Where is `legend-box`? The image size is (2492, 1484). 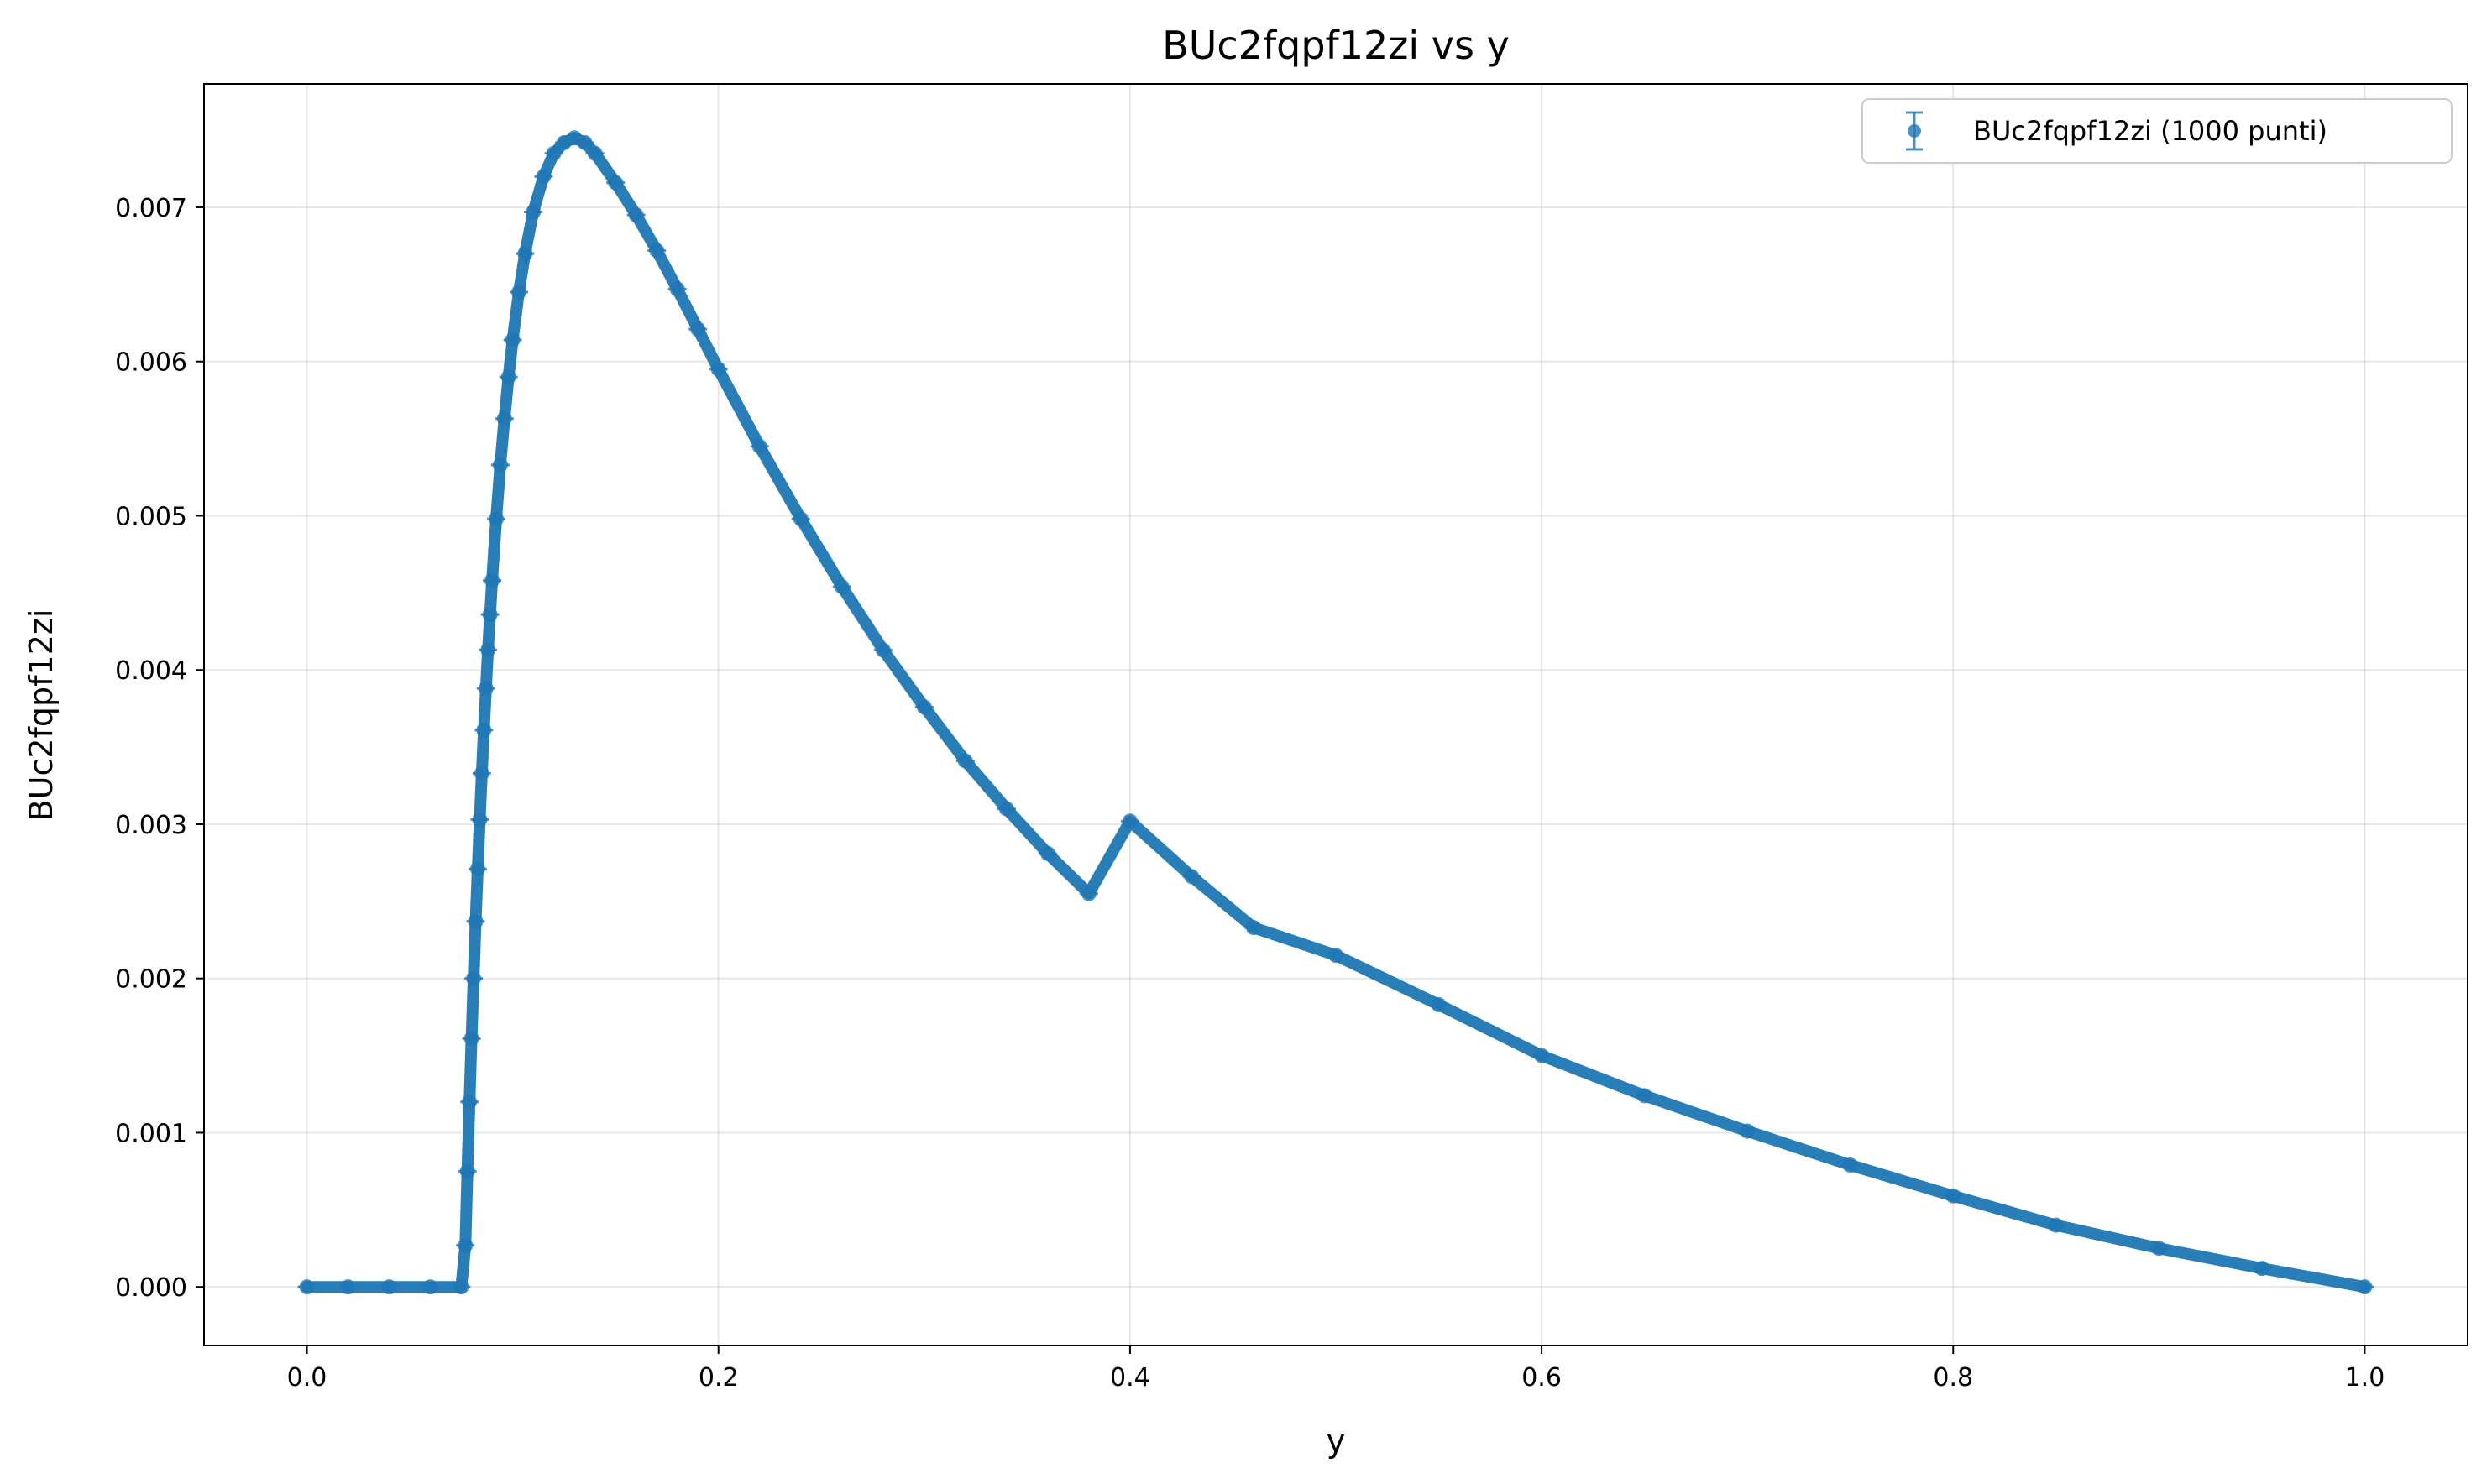
legend-box is located at coordinates (2157, 131).